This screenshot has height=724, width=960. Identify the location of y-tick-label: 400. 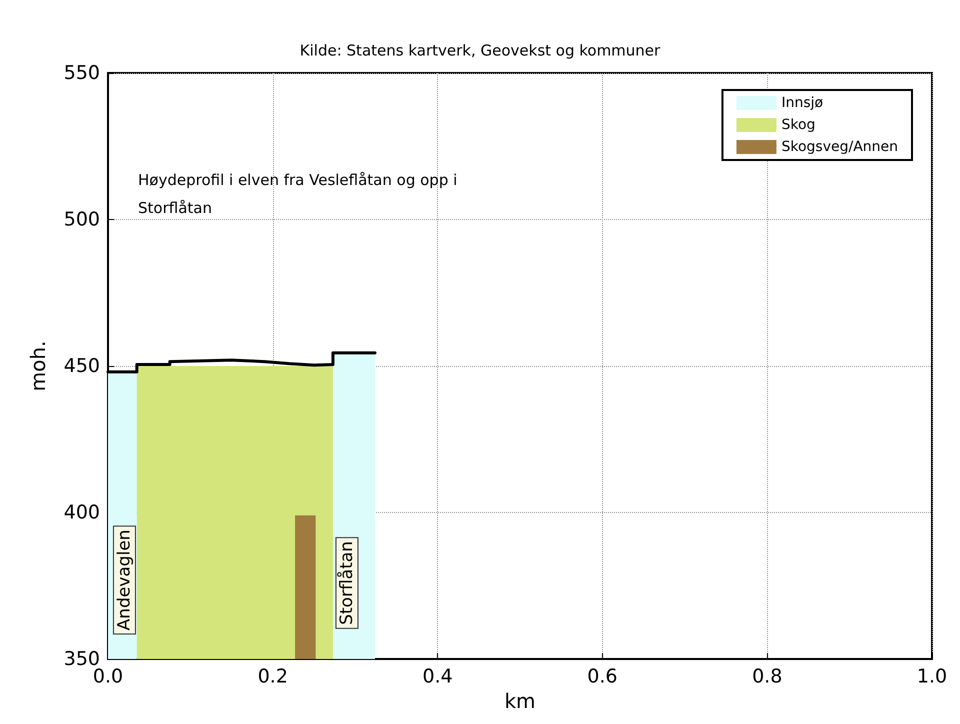
(82, 513).